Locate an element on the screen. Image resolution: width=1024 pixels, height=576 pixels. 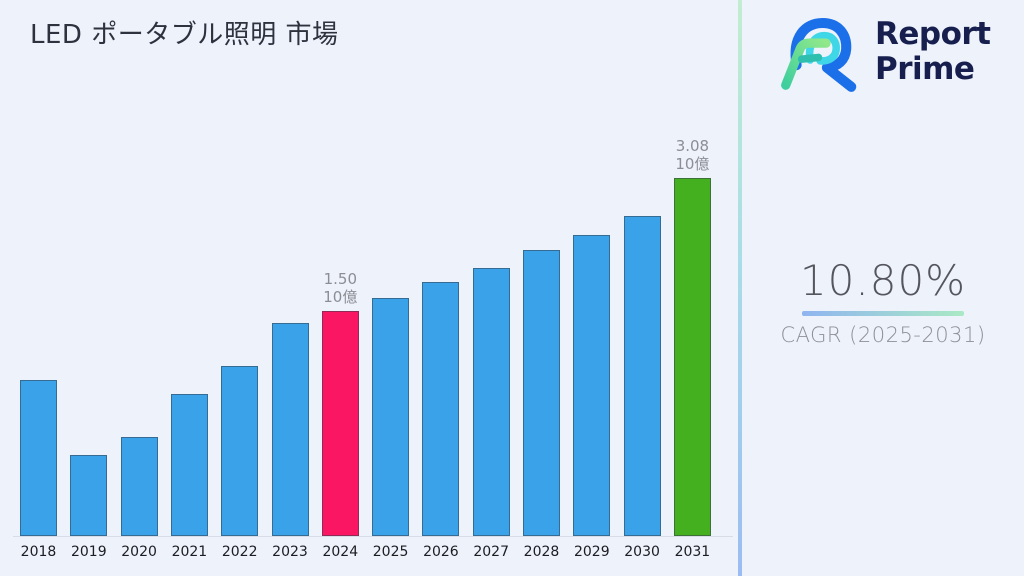
cagr-block: 10.80% CAGR (2025-2031) is located at coordinates (883, 301).